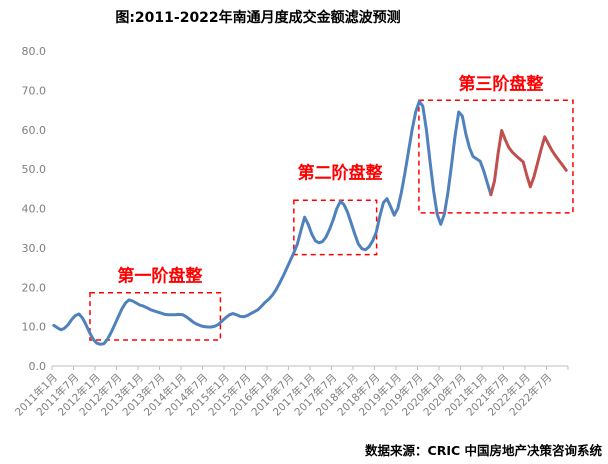 The height and width of the screenshot is (464, 608). Describe the element at coordinates (258, 18) in the screenshot. I see `chart-title: 图:2011-2022年南通月度成交金额滤波预测` at that location.